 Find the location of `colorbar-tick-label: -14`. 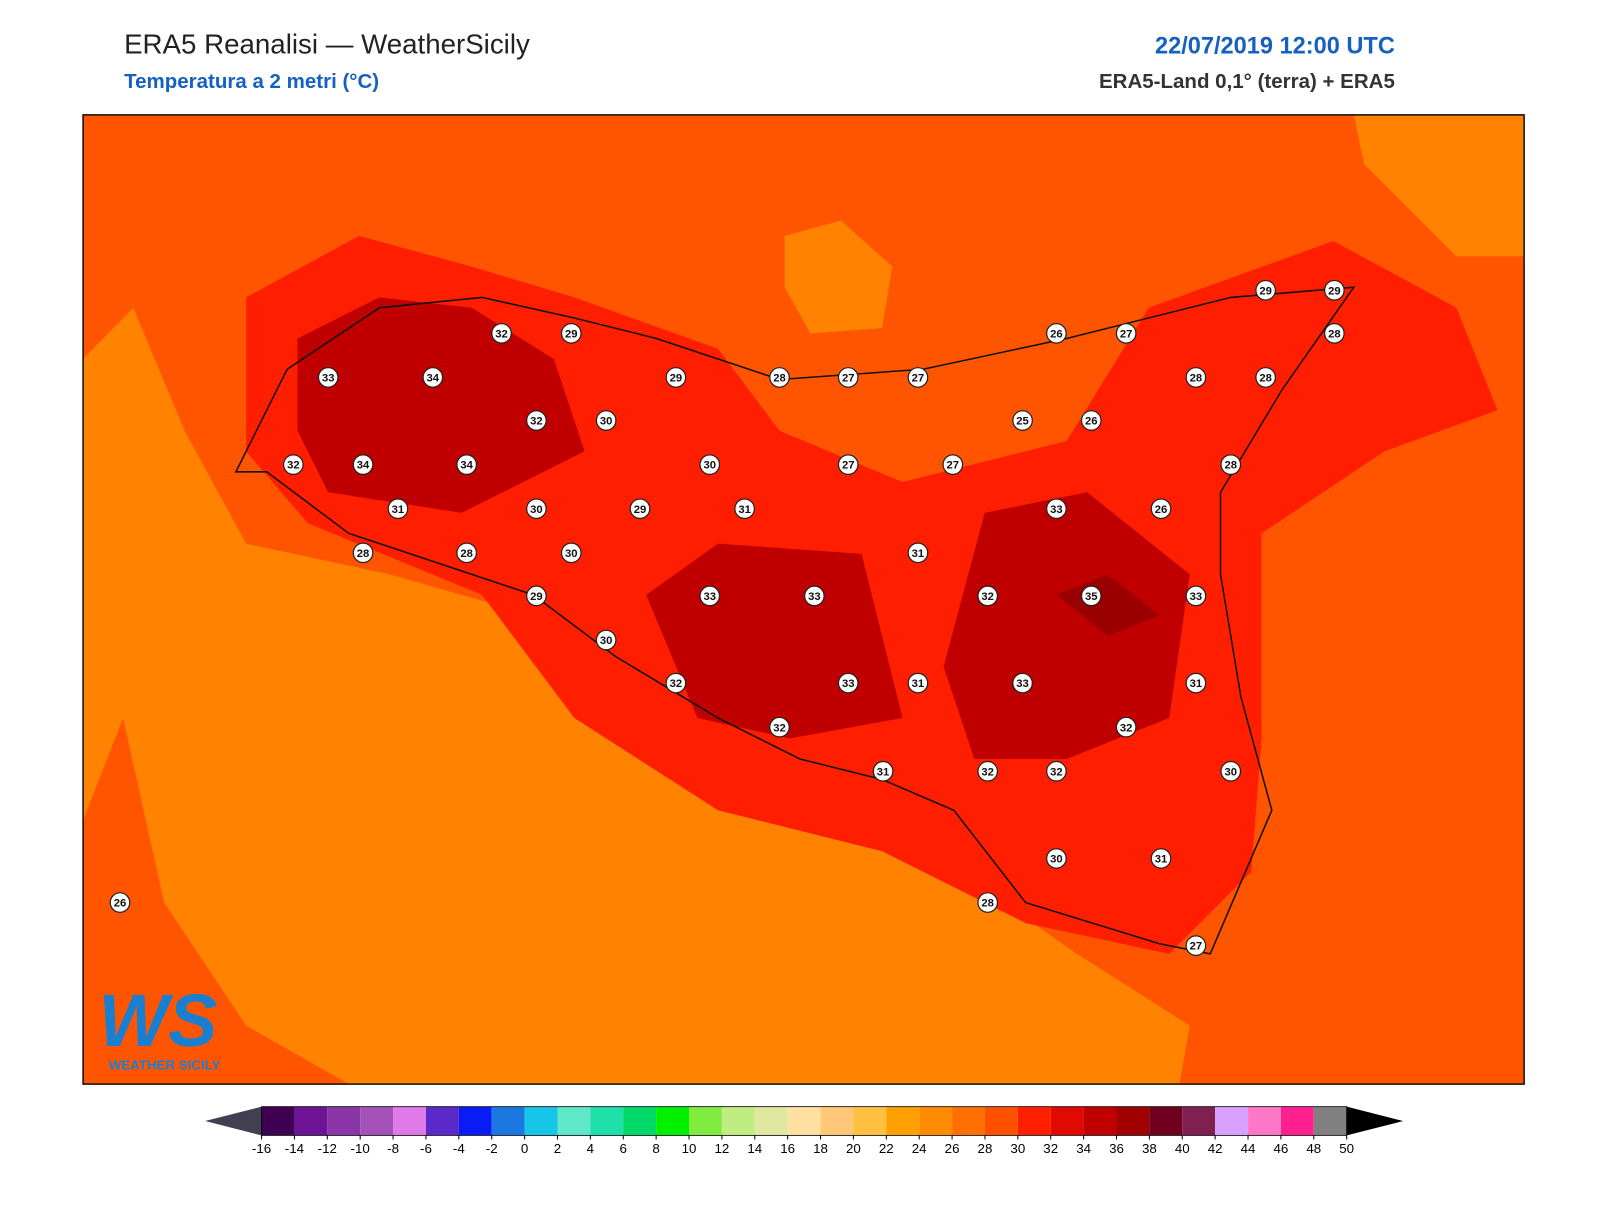

colorbar-tick-label: -14 is located at coordinates (295, 1148).